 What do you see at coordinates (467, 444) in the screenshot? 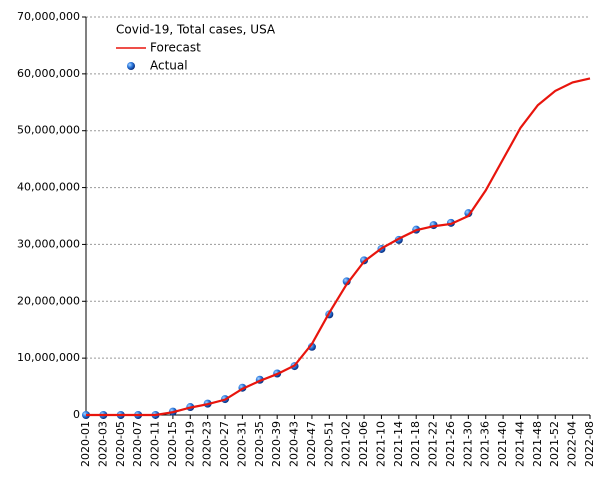
I see `x-tick-label: 2021-30` at bounding box center [467, 444].